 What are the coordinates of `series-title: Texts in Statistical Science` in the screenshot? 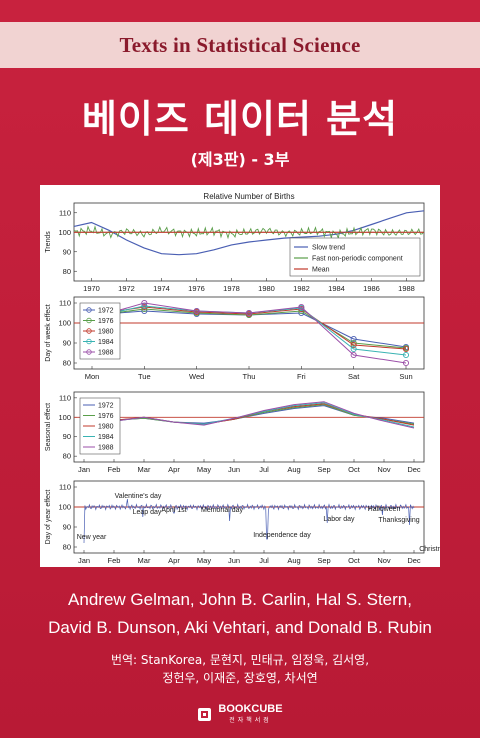 It's located at (240, 44).